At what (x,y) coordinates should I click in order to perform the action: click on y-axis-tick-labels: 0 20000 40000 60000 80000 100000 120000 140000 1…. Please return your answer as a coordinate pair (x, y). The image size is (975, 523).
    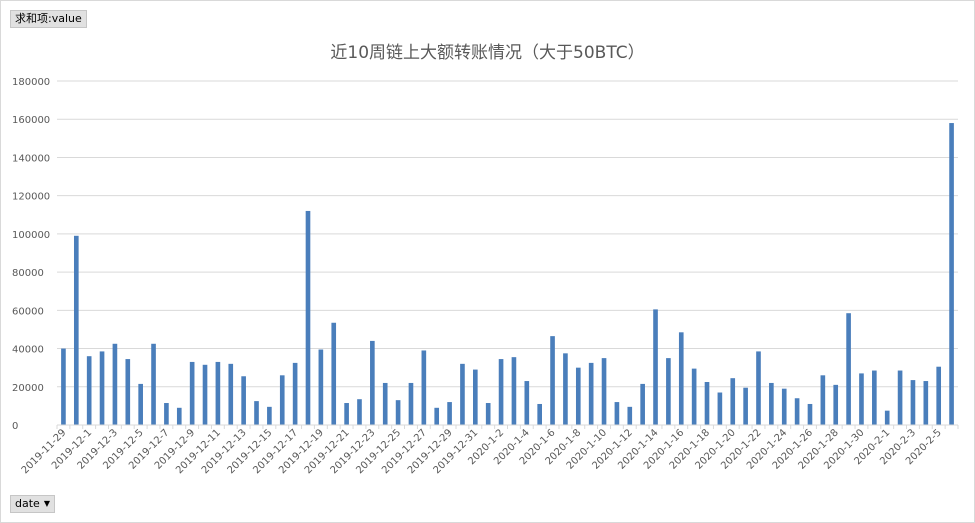
    Looking at the image, I should click on (31, 254).